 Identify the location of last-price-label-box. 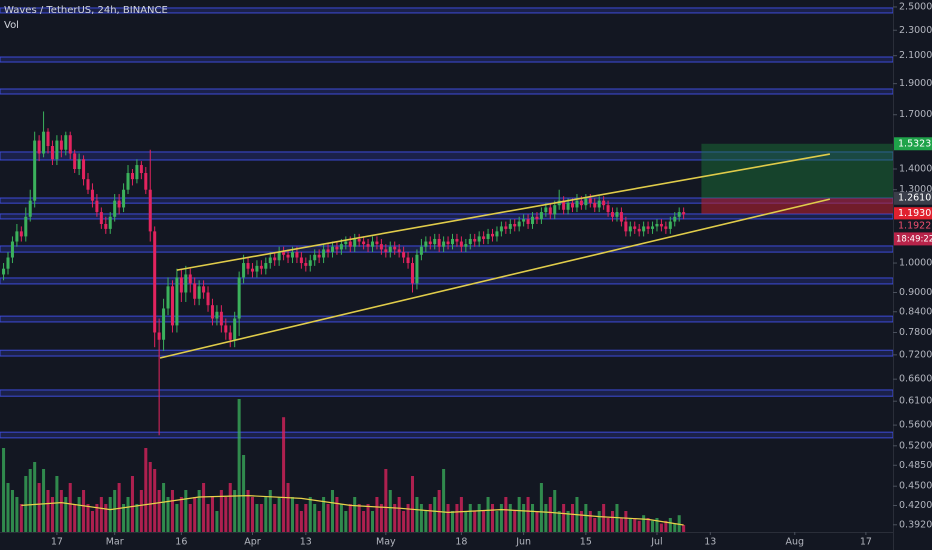
(913, 226).